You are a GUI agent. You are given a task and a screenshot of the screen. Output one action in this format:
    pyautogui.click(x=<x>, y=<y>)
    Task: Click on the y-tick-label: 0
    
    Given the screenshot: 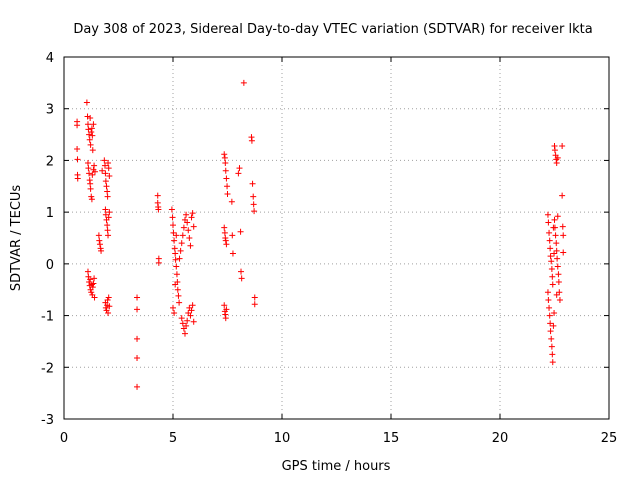 What is the action you would take?
    pyautogui.click(x=50, y=265)
    